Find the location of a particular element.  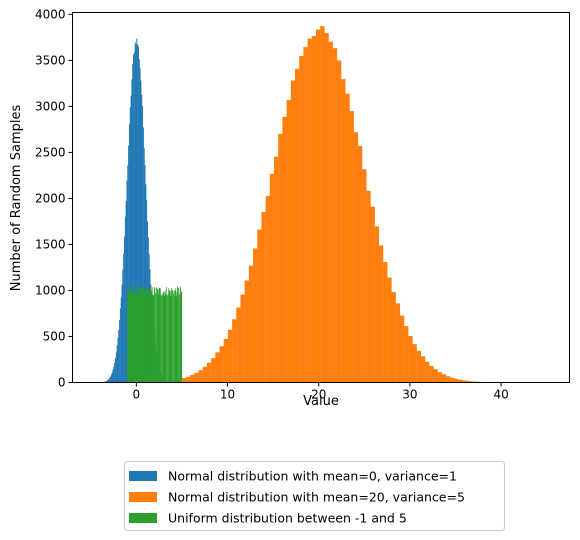

legend-frame is located at coordinates (314, 496).